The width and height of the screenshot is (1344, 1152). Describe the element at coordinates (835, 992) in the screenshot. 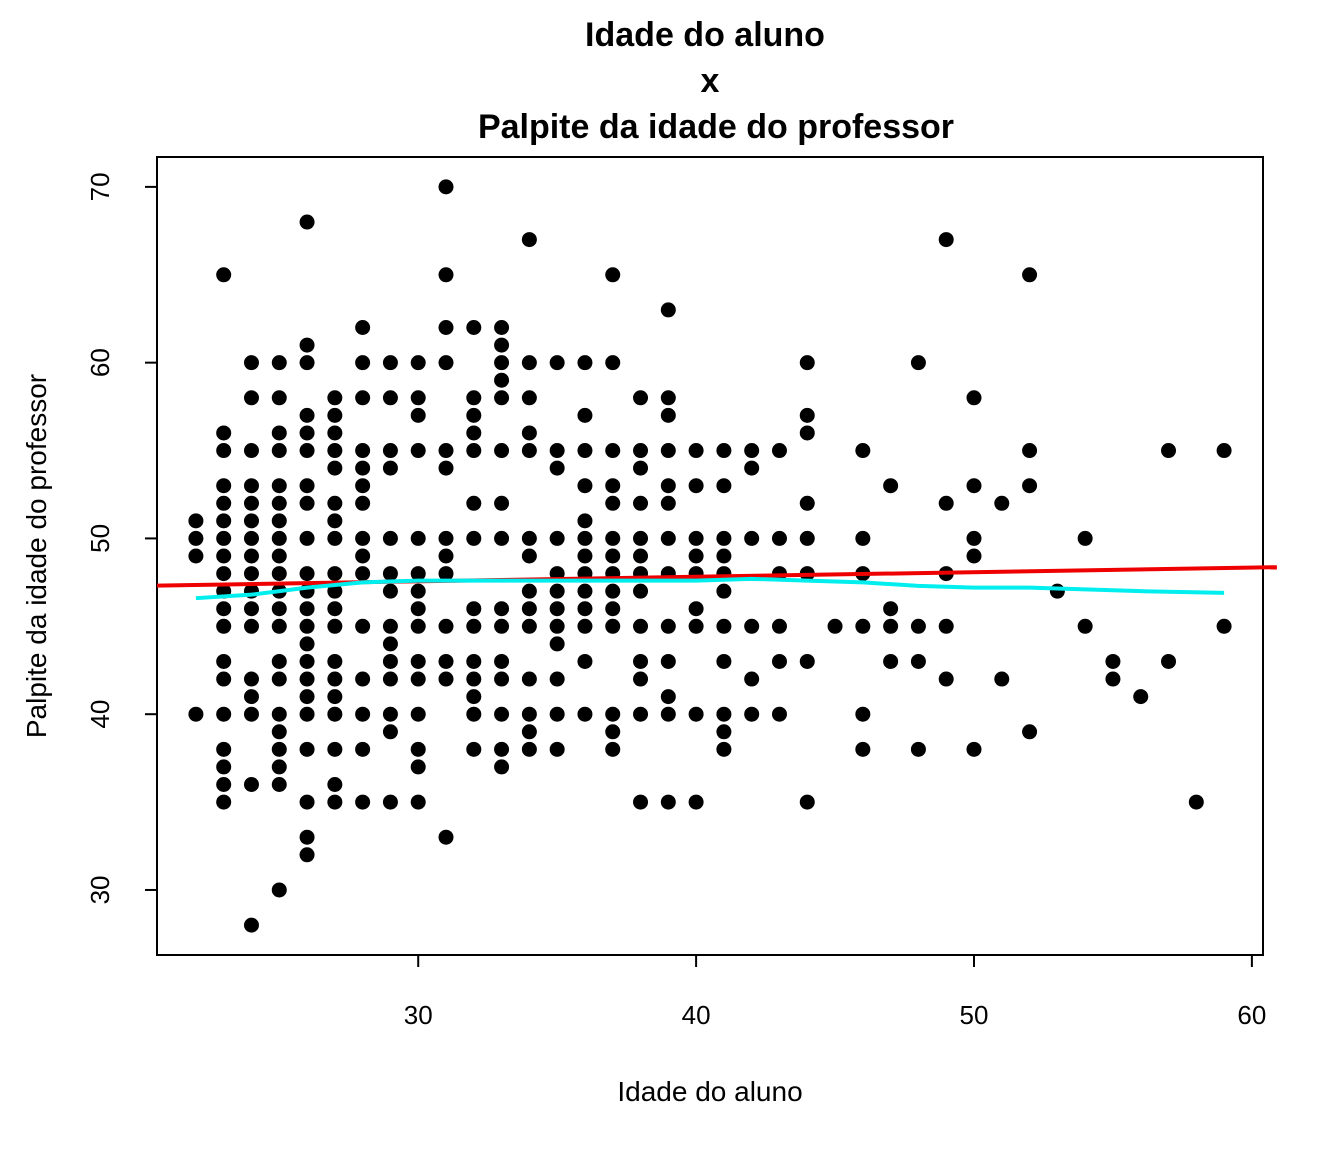

I see `x-axis: 30 40 50 60` at that location.